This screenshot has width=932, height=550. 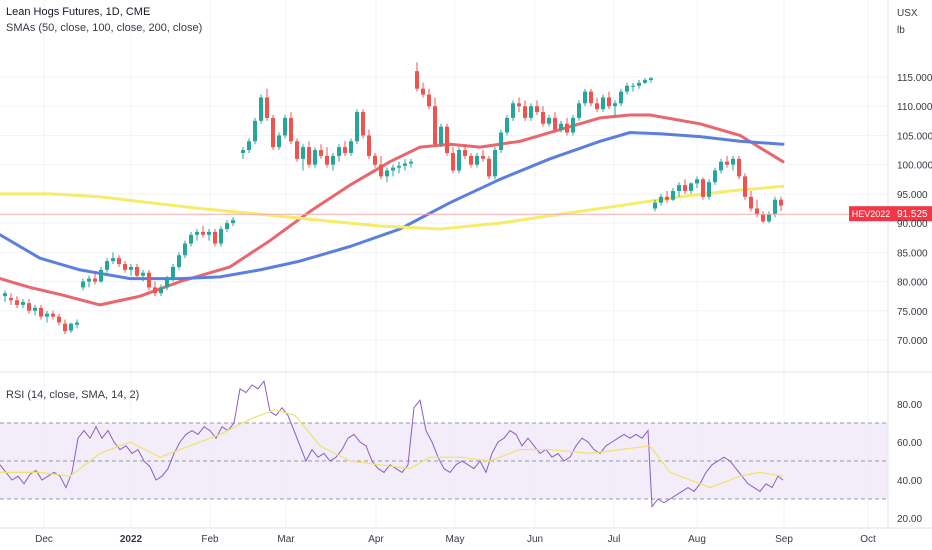 I want to click on price-tick-label: 75.000, so click(x=912, y=312).